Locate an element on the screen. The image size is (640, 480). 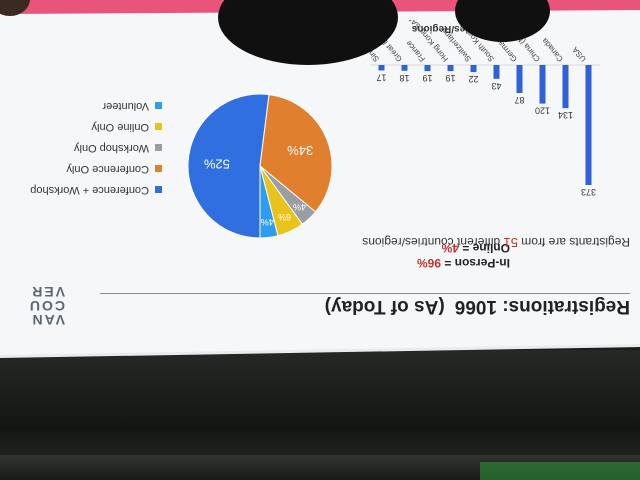
in-person-row: In-Person = 96% is located at coordinates (463, 263).